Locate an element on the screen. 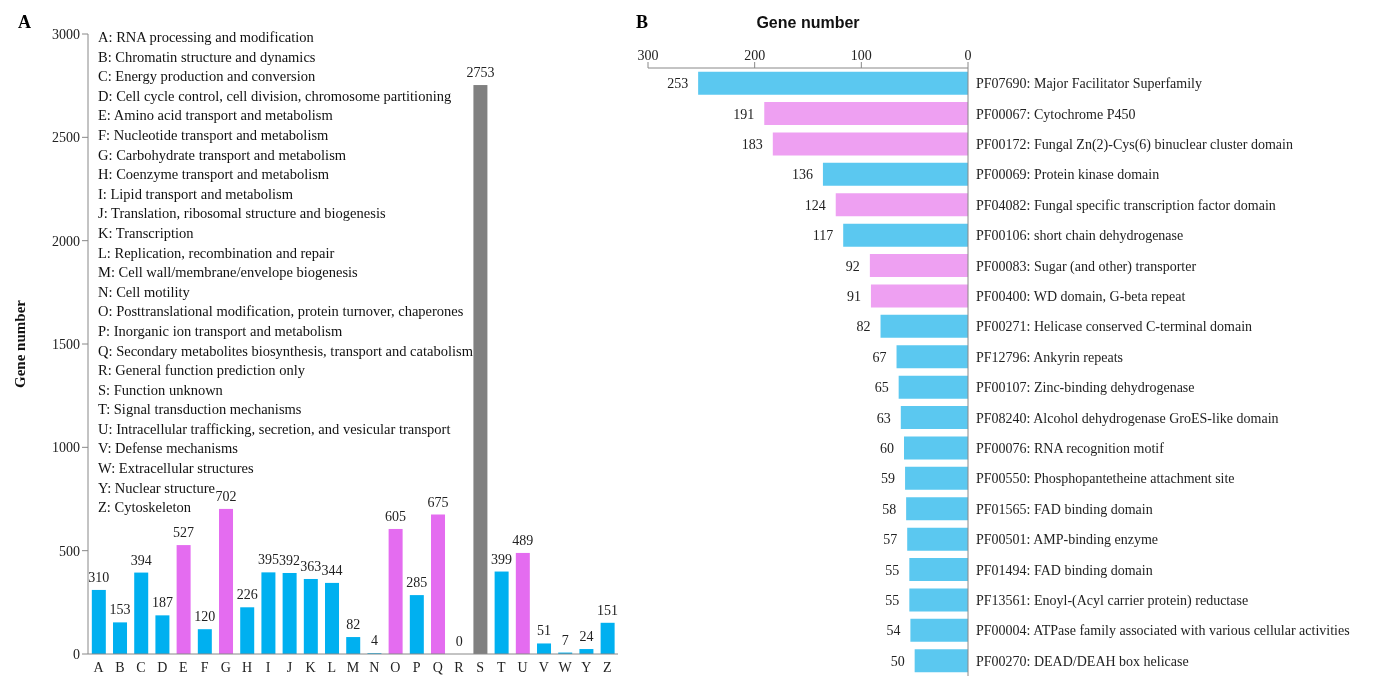 Image resolution: width=1397 pixels, height=682 pixels. data-label: 605 is located at coordinates (396, 516).